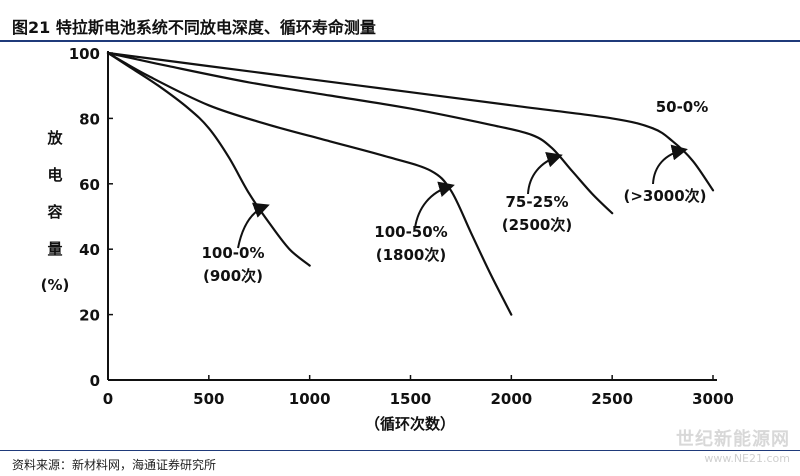  I want to click on y-tick-label: 40, so click(89, 250).